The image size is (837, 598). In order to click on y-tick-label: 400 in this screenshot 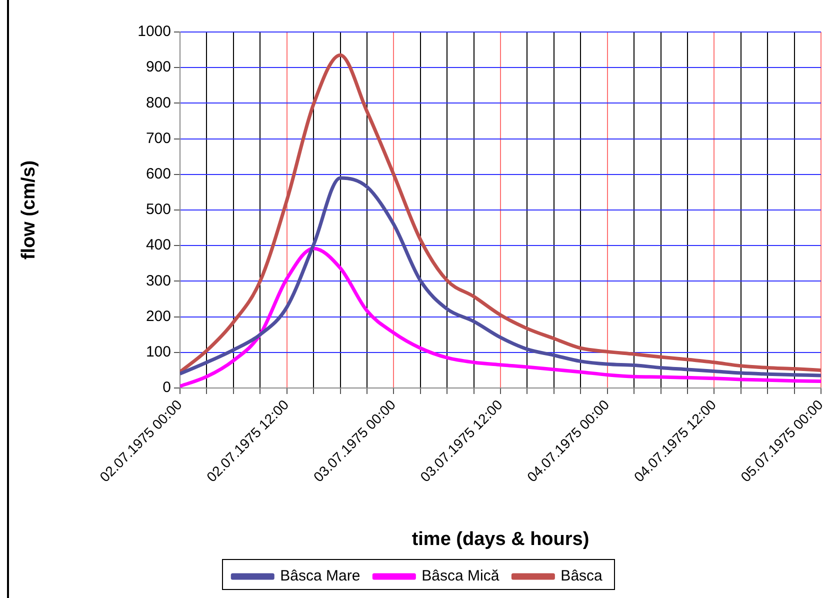, I will do `click(158, 245)`.